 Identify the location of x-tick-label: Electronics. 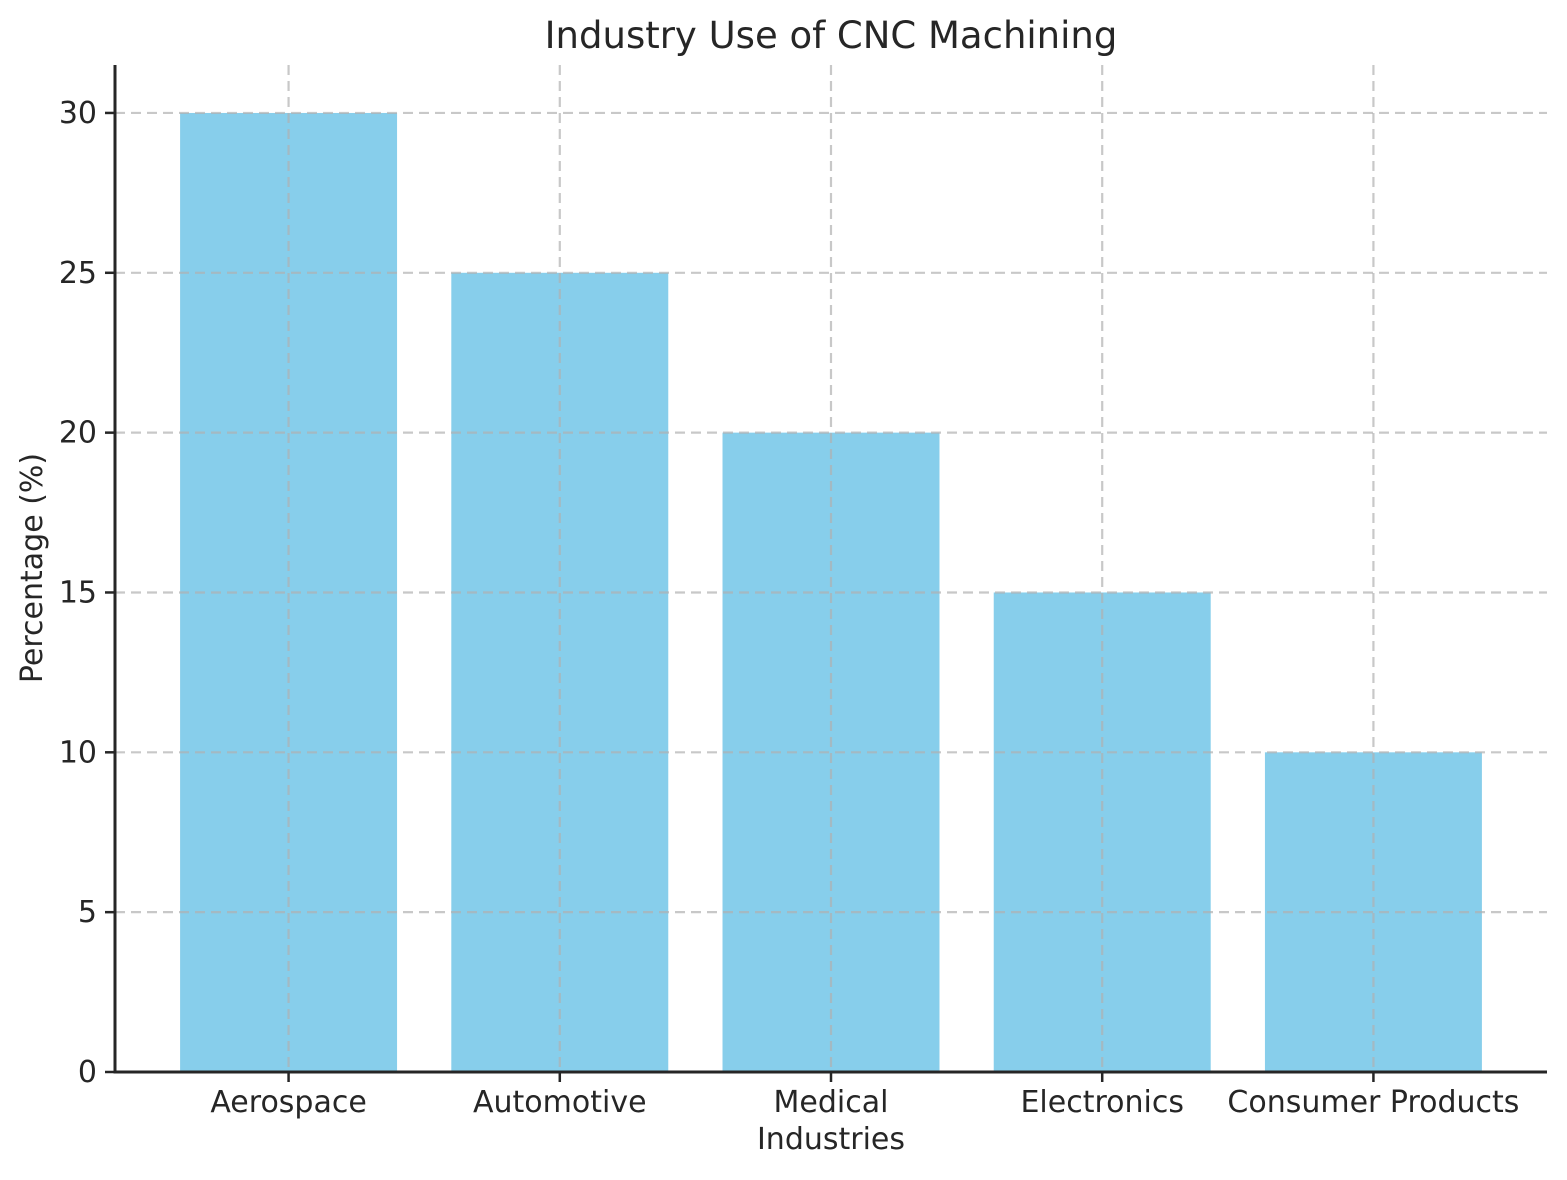
(1102, 1102).